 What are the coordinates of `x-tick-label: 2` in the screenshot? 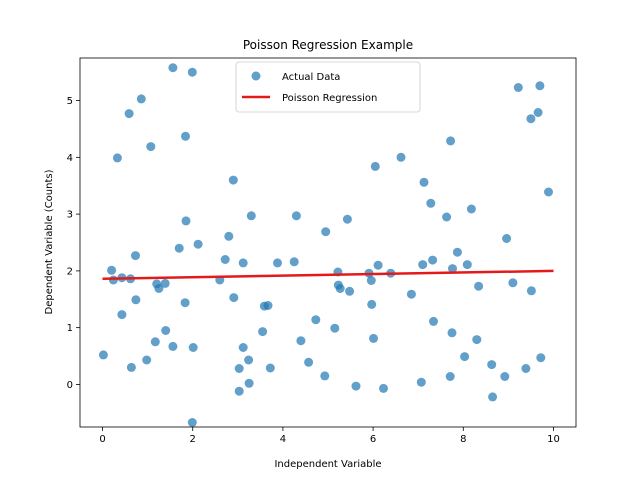 It's located at (193, 439).